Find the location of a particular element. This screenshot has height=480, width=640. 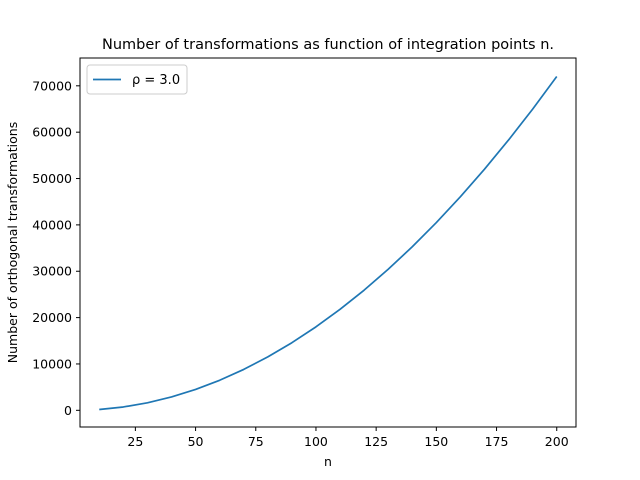

y-axis-label: Number of orthogonal transformations is located at coordinates (12, 242).